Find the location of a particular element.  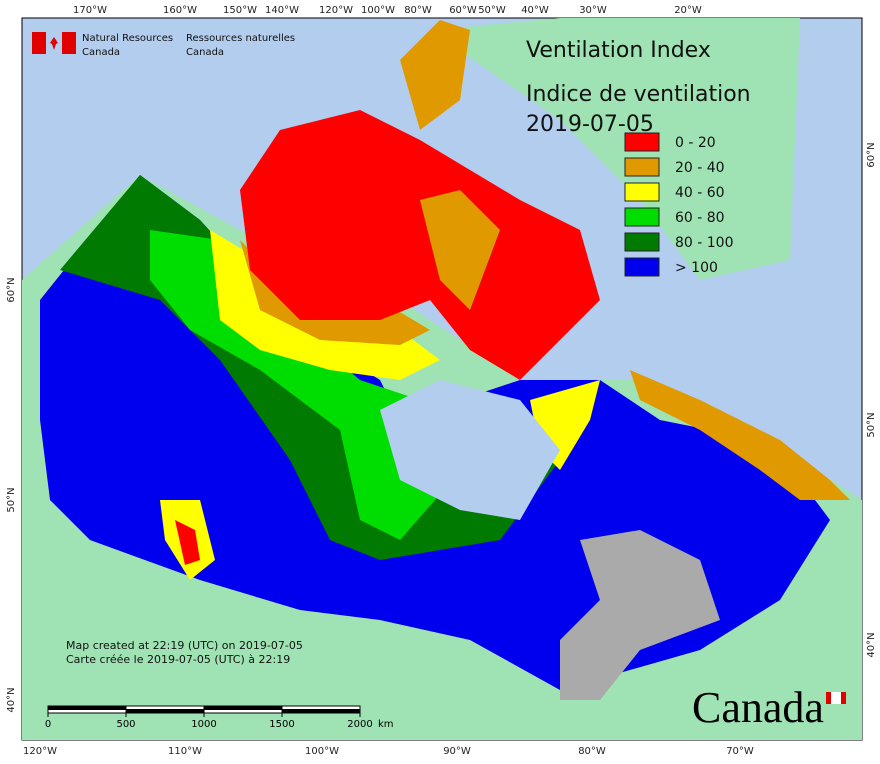

bc-hotspot-core is located at coordinates (187, 542).